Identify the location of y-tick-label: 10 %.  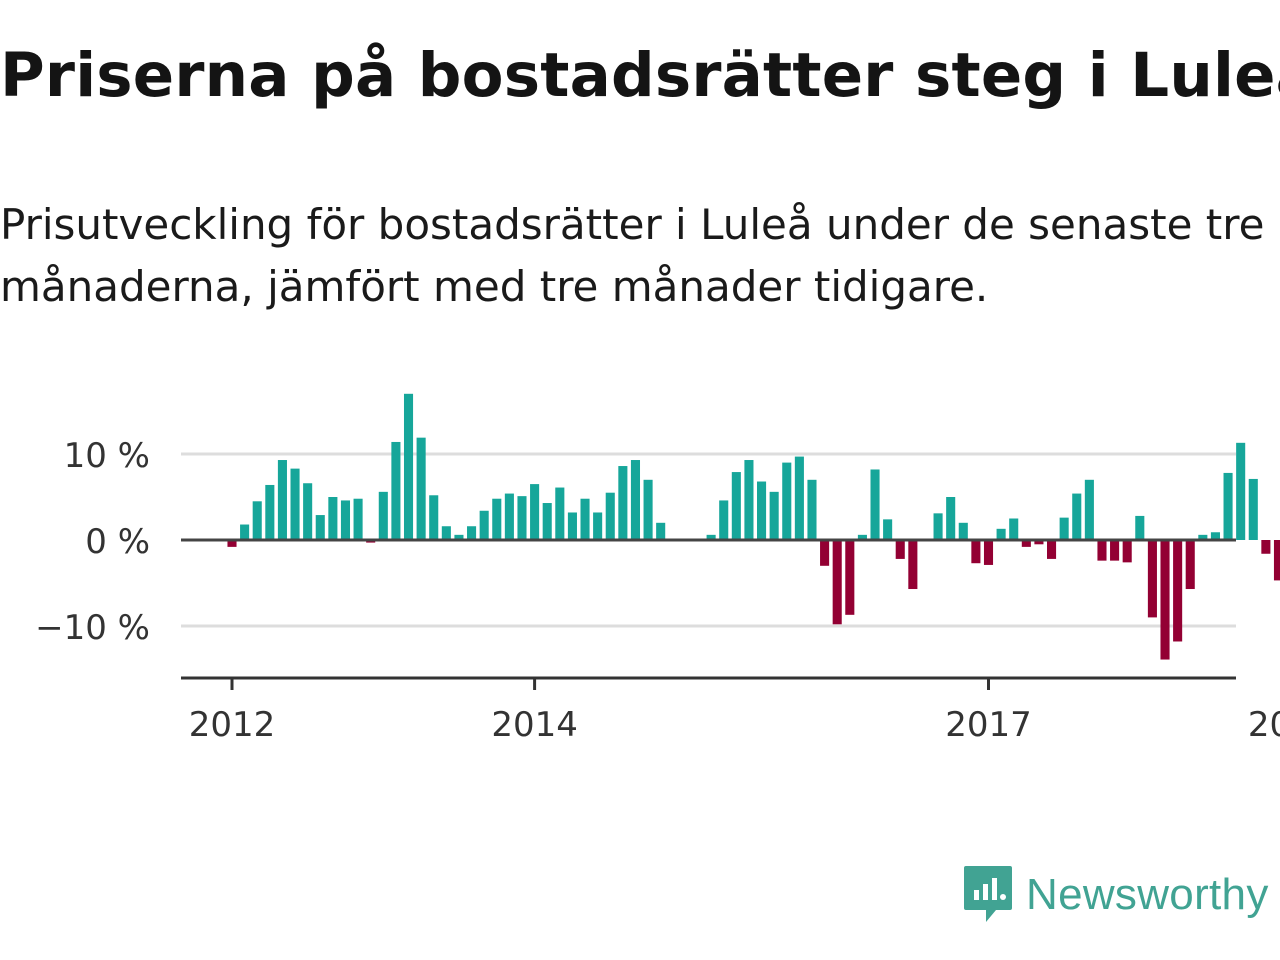
(107, 456).